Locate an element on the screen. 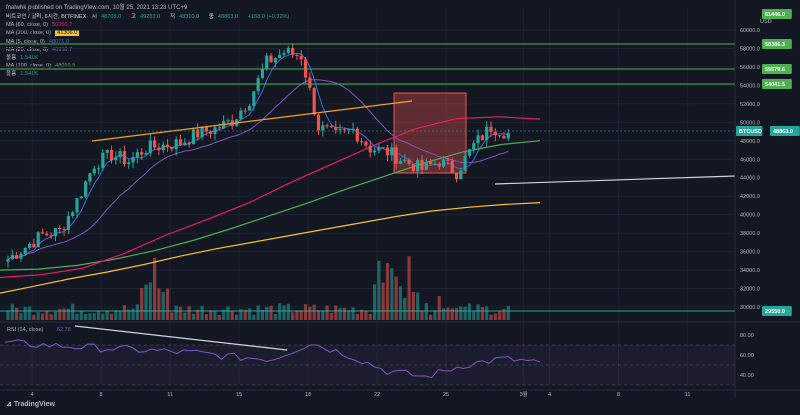 This screenshot has height=415, width=800. price-tag-label: 48863.0 is located at coordinates (783, 132).